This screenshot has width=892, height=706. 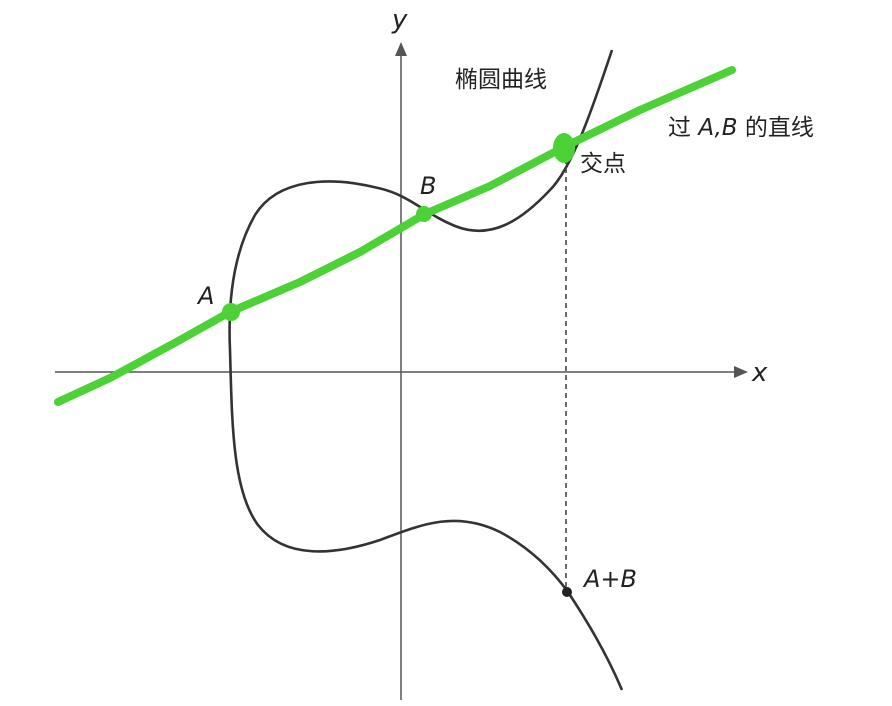 I want to click on point-b-marker, so click(x=424, y=214).